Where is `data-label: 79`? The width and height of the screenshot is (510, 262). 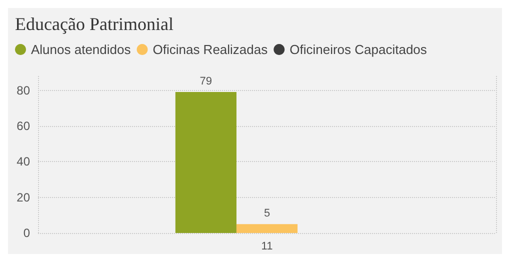 data-label: 79 is located at coordinates (206, 82).